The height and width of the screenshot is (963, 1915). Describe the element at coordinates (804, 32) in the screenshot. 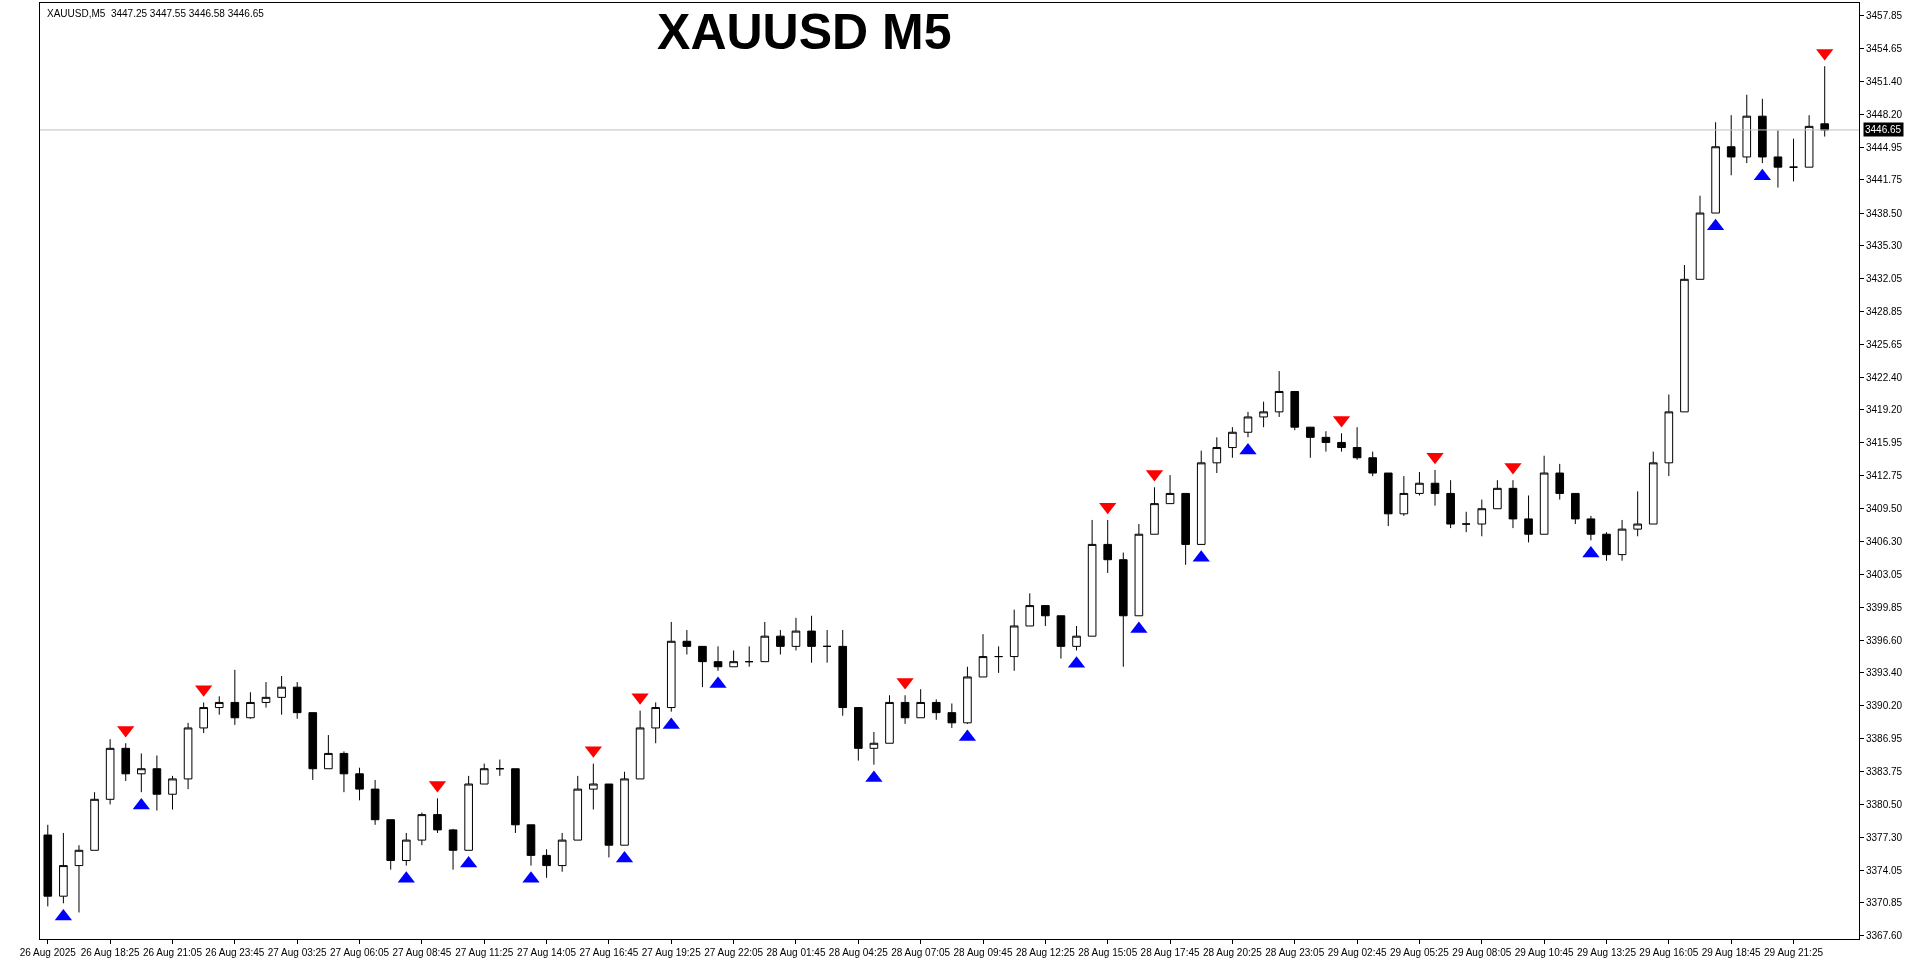

I see `chart-title: XAUUSD M5` at that location.